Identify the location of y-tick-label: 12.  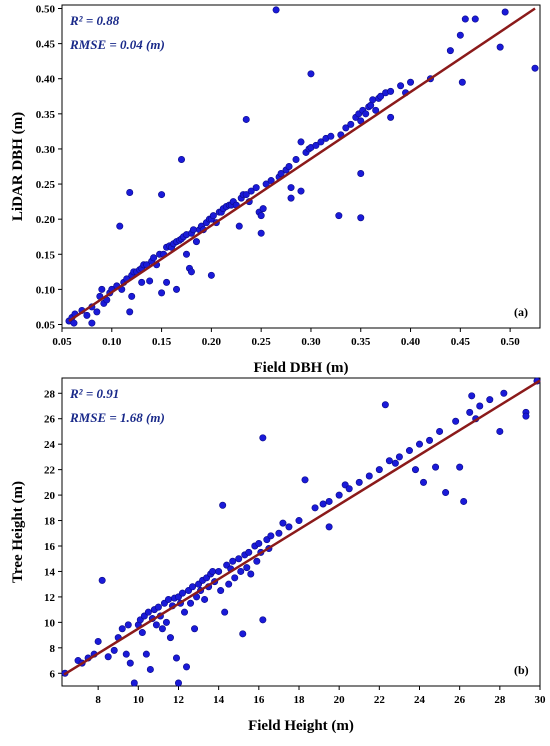
(50, 598).